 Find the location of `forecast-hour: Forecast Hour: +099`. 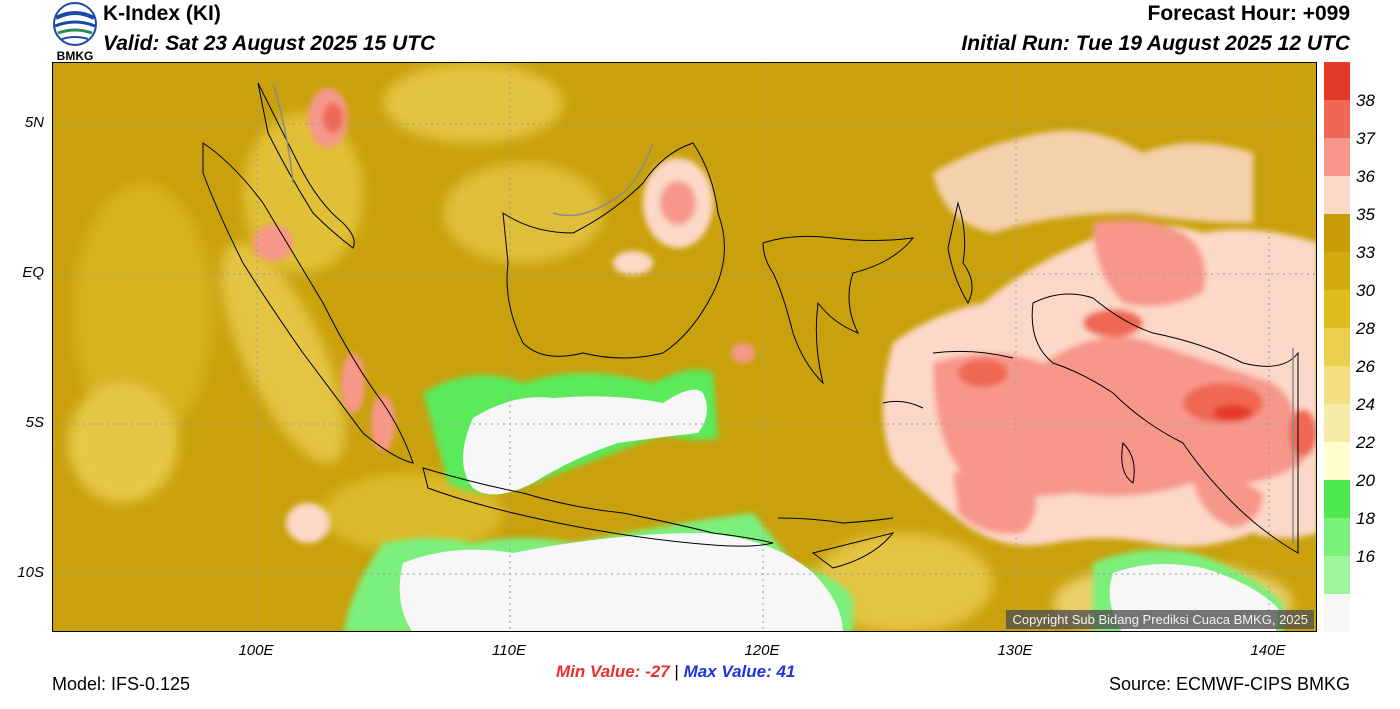

forecast-hour: Forecast Hour: +099 is located at coordinates (1249, 13).